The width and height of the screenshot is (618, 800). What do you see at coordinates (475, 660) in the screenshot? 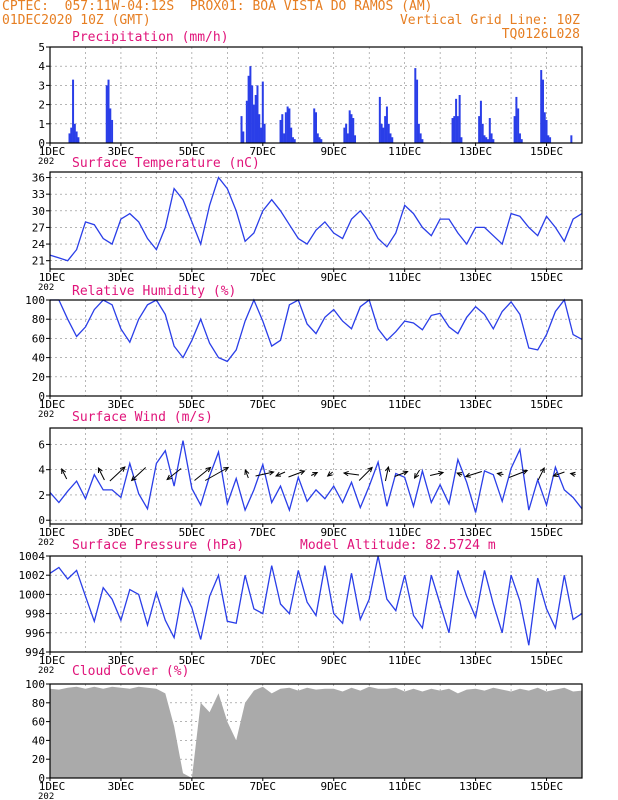
I see `pressure-xtick-label: 13DEC` at bounding box center [475, 660].